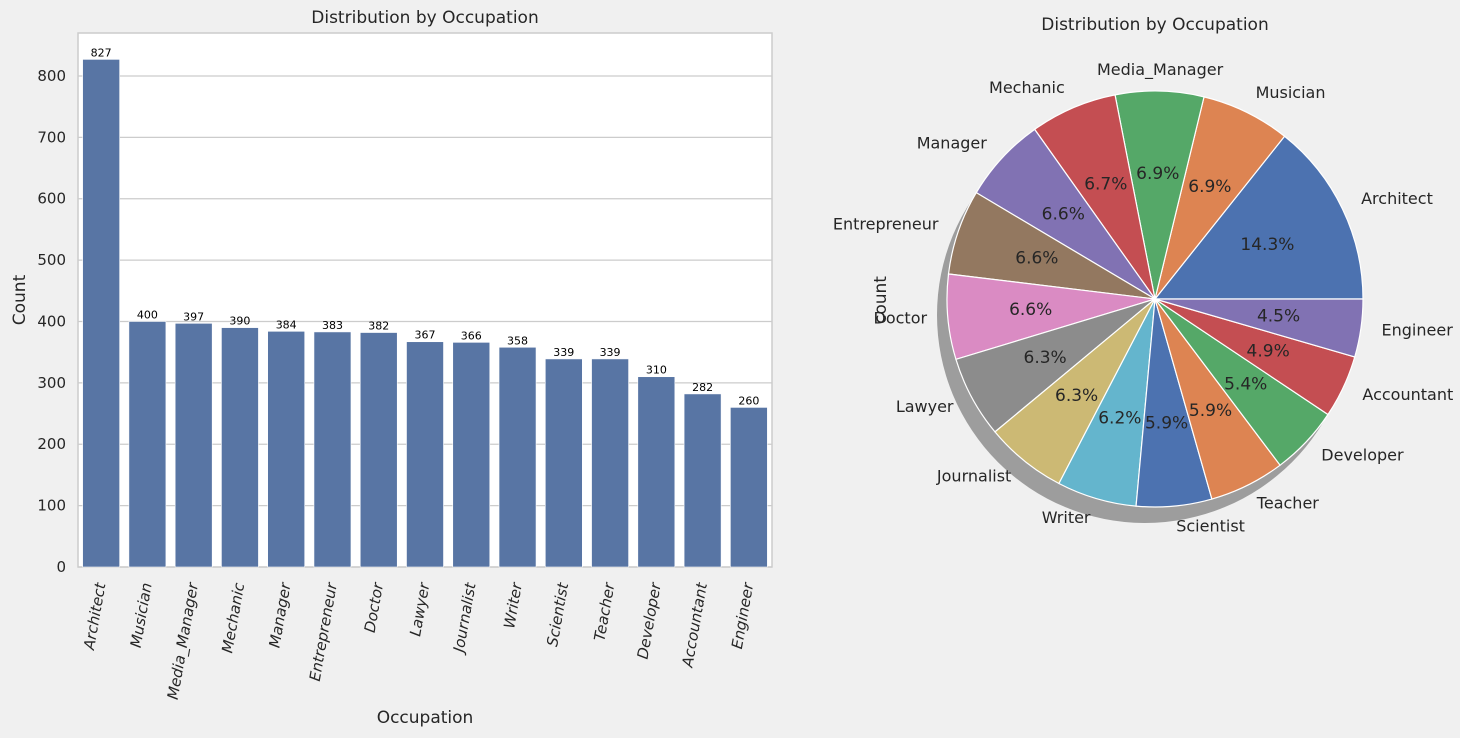 The width and height of the screenshot is (1460, 738). I want to click on pie-category-label: Scientist, so click(1210, 525).